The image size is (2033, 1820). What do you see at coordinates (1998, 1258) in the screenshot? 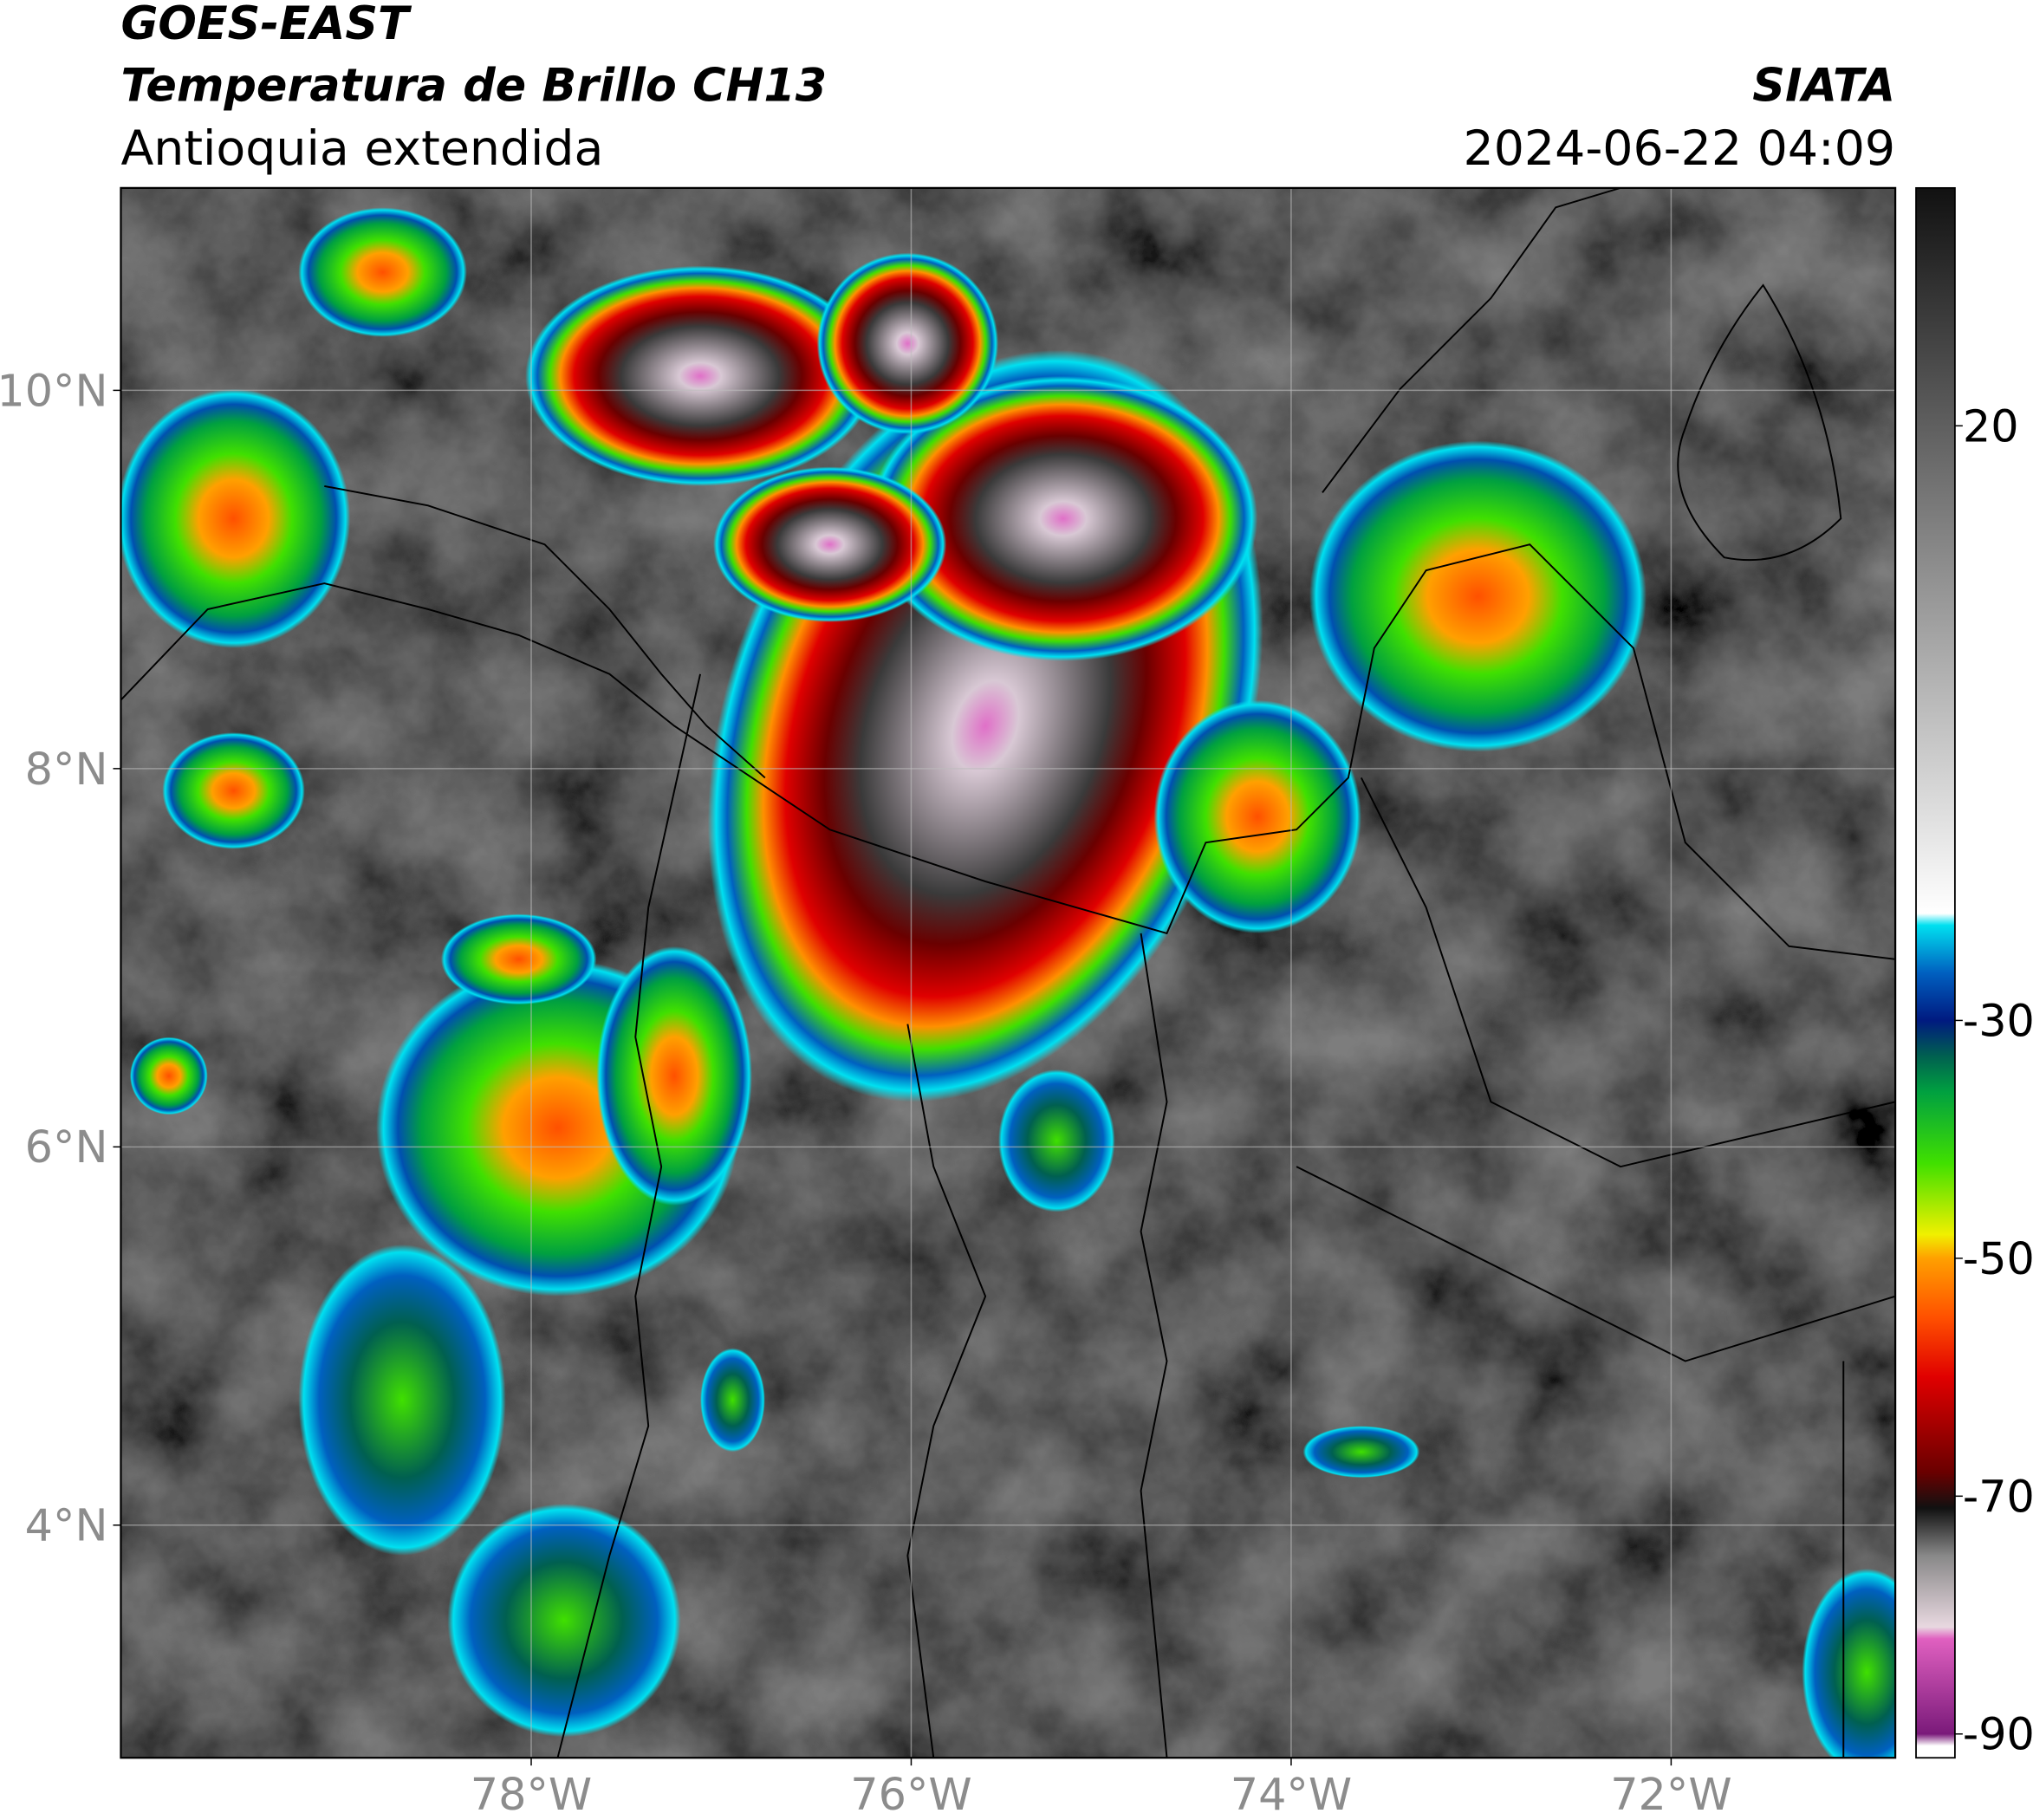
I see `colorbar-tick-label: -50` at bounding box center [1998, 1258].